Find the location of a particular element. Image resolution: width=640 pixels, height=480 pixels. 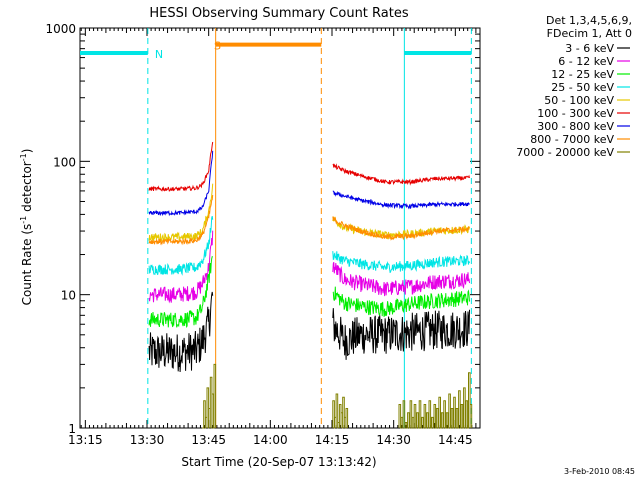

x-tick-label: 13:15 is located at coordinates (85, 440).